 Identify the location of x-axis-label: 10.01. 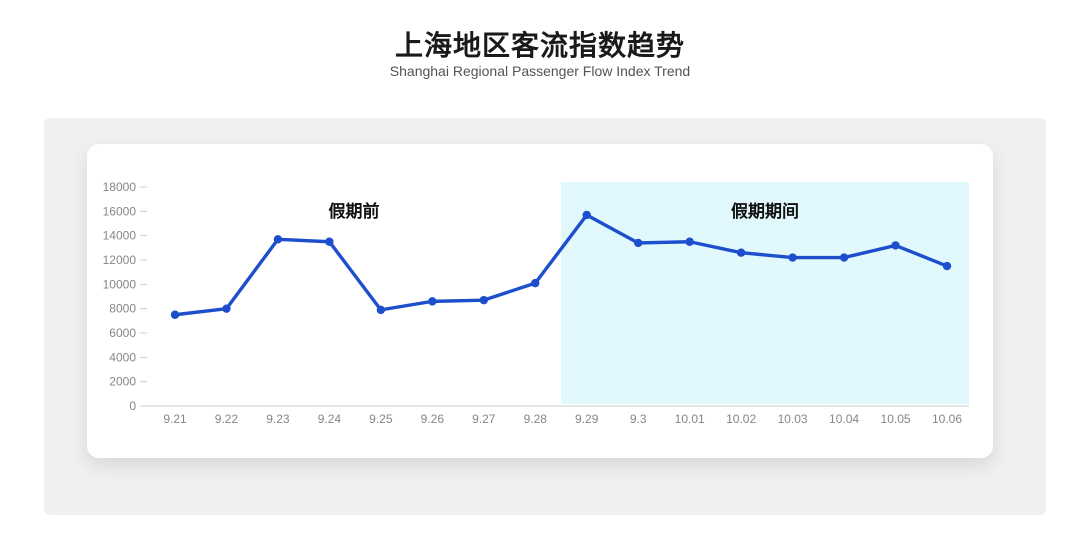
(690, 419).